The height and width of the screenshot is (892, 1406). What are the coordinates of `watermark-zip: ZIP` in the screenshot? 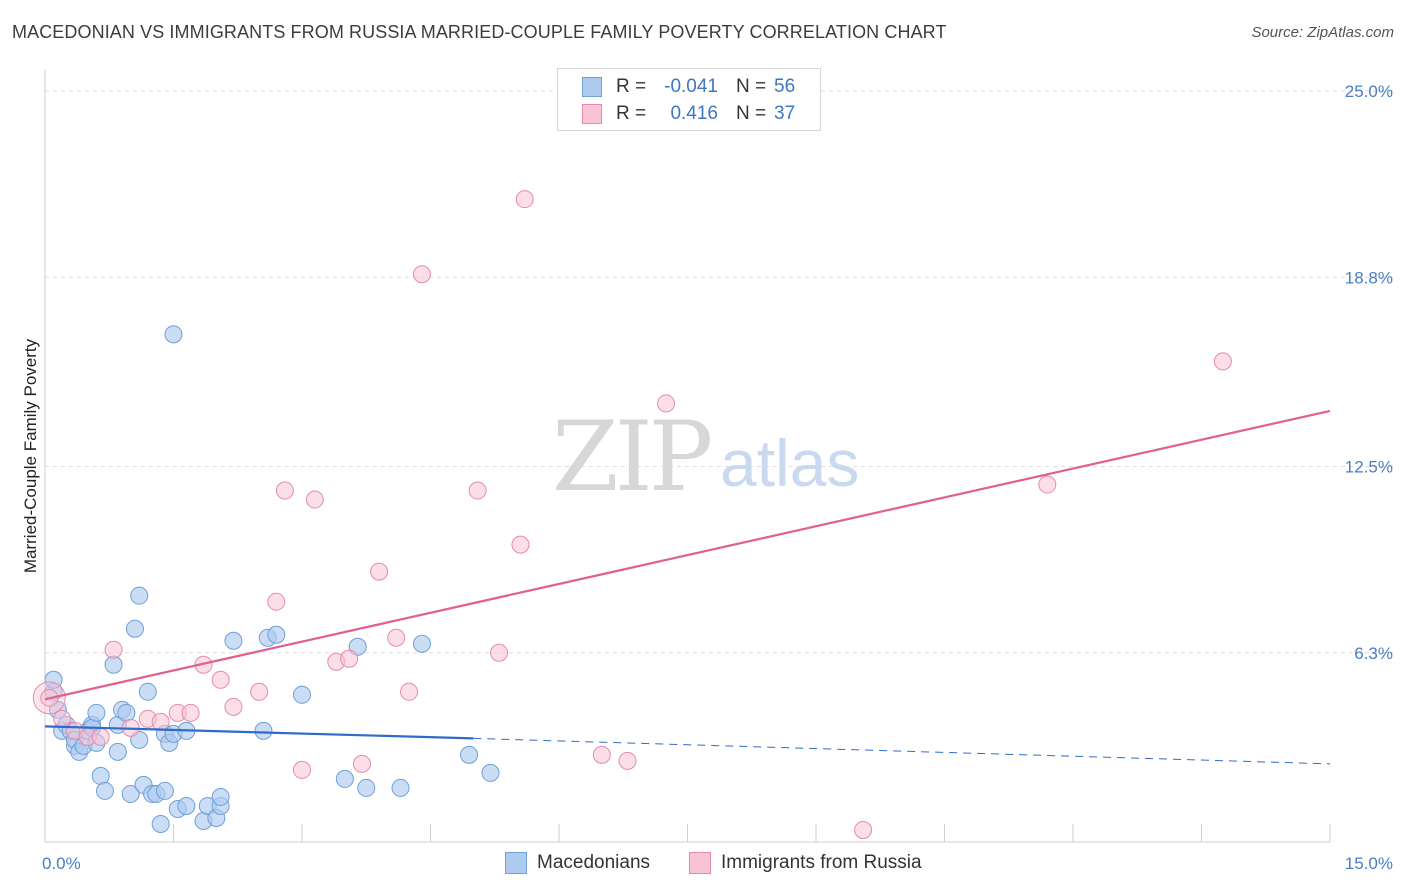 It's located at (631, 457).